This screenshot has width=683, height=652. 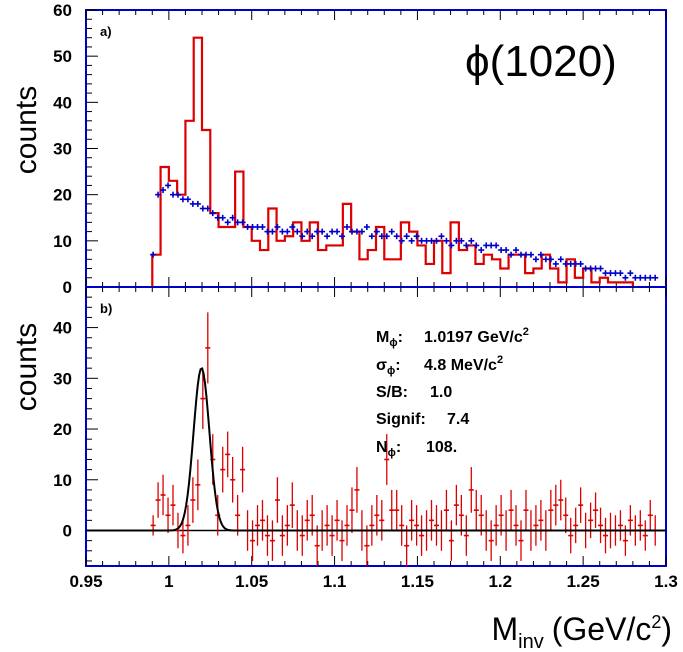 What do you see at coordinates (26, 367) in the screenshot?
I see `panel-b-y-label: counts` at bounding box center [26, 367].